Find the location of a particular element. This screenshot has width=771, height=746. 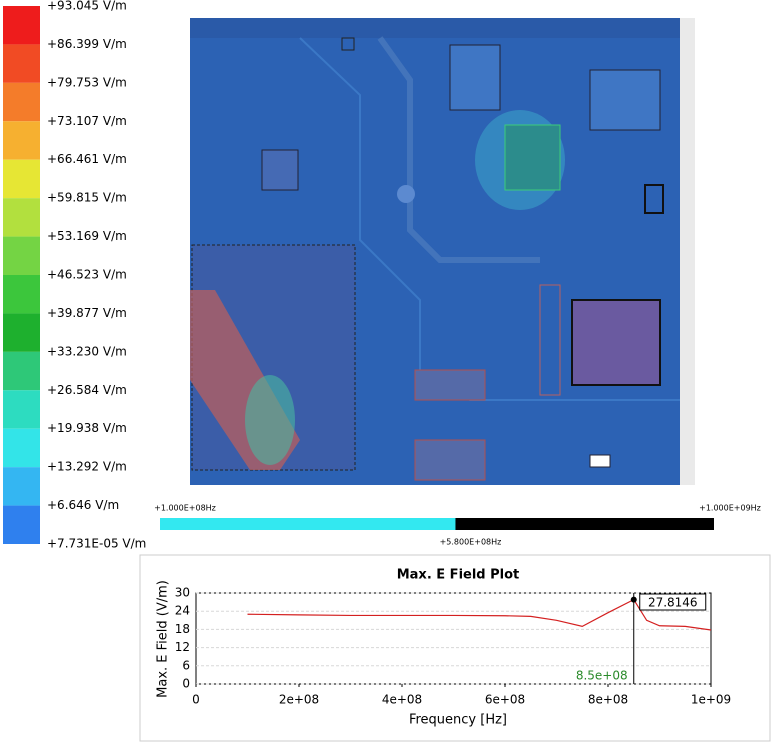

x-tick-label: 4e+08 is located at coordinates (402, 700).